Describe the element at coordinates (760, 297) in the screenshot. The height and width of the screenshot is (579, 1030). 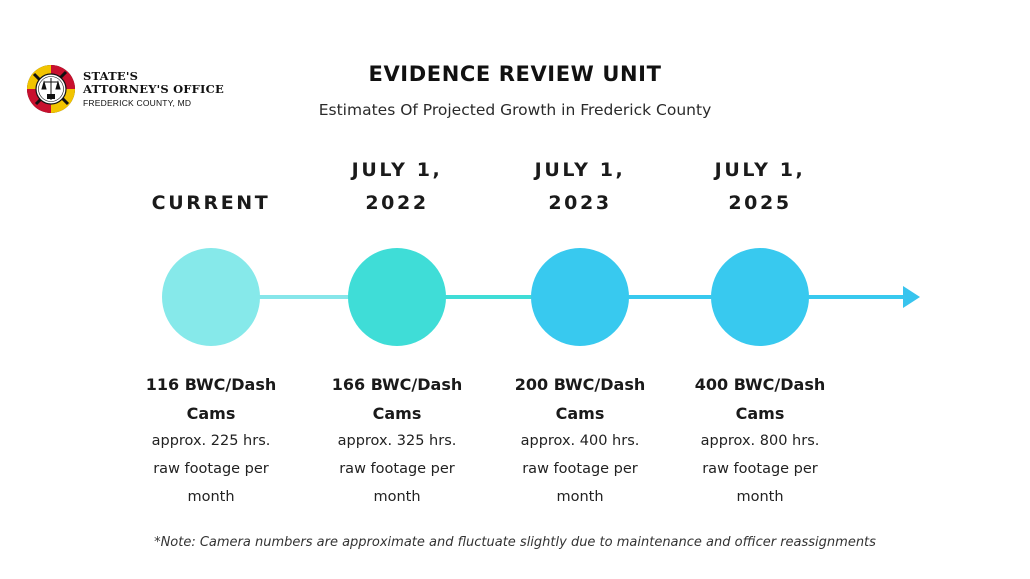
I see `milestone-circle-2025` at that location.